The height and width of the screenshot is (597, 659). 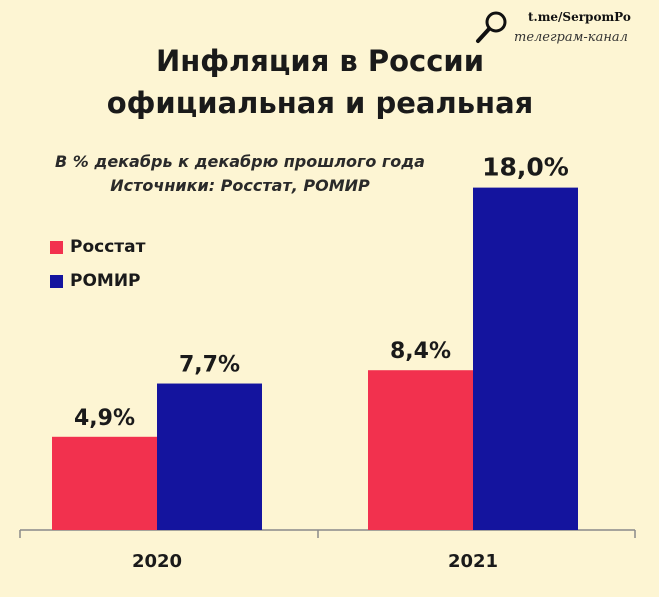 What do you see at coordinates (525, 358) in the screenshot?
I see `bar-romir-2021` at bounding box center [525, 358].